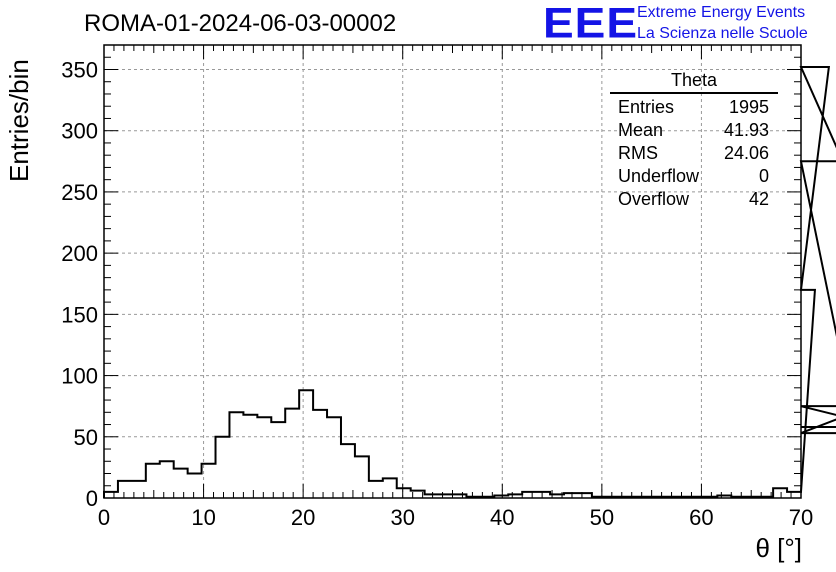 This screenshot has width=836, height=572. What do you see at coordinates (778, 548) in the screenshot?
I see `x-axis-label: θ [°]` at bounding box center [778, 548].